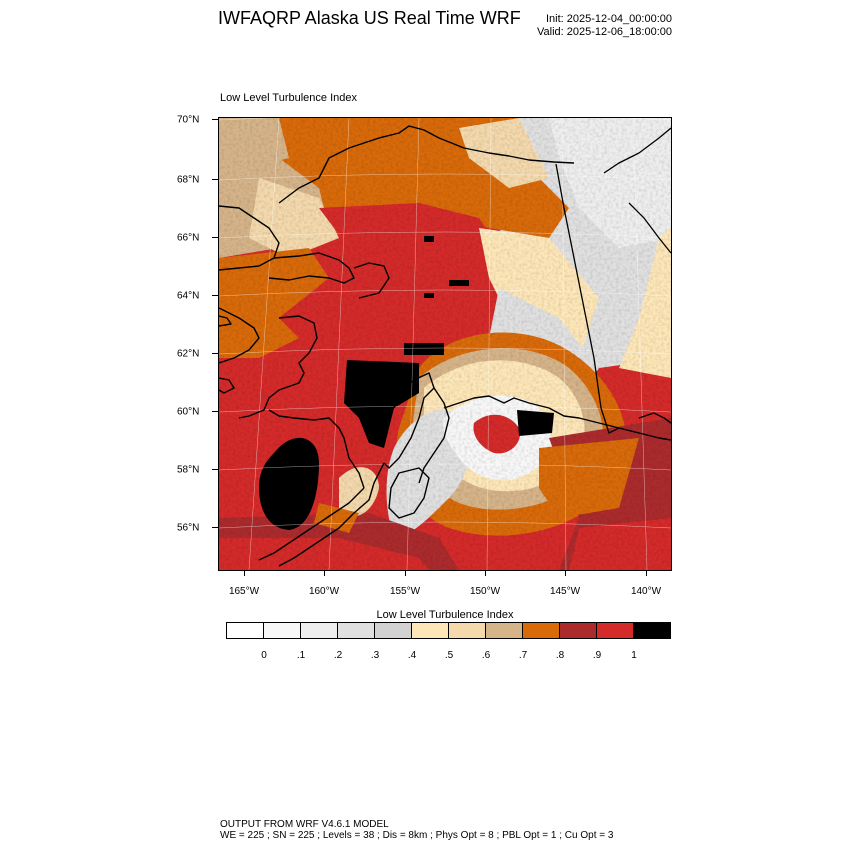  Describe the element at coordinates (557, 418) in the screenshot. I see `prince-william-sound` at that location.